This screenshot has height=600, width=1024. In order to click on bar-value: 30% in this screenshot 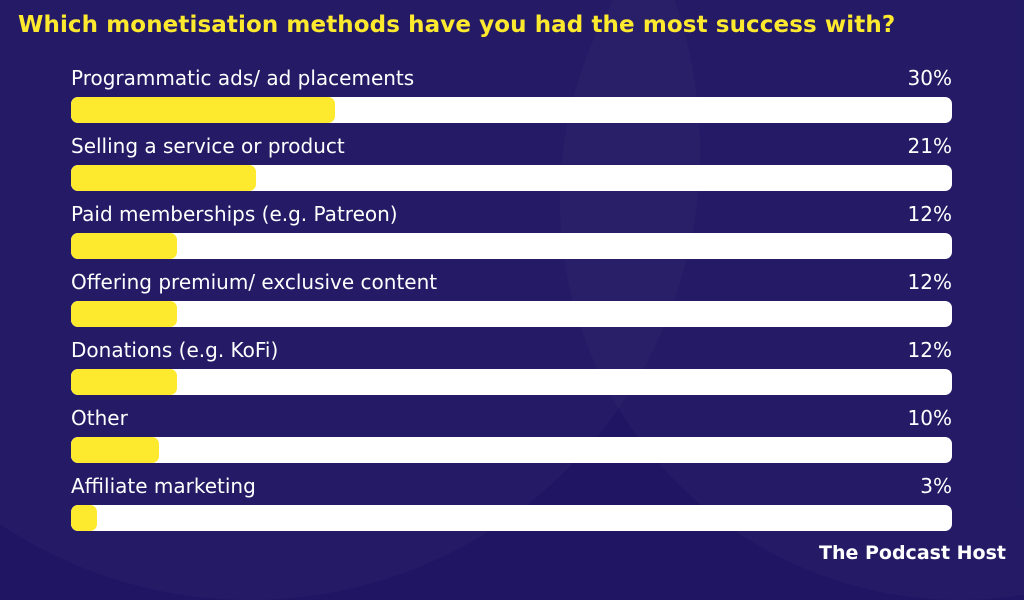, I will do `click(929, 78)`.